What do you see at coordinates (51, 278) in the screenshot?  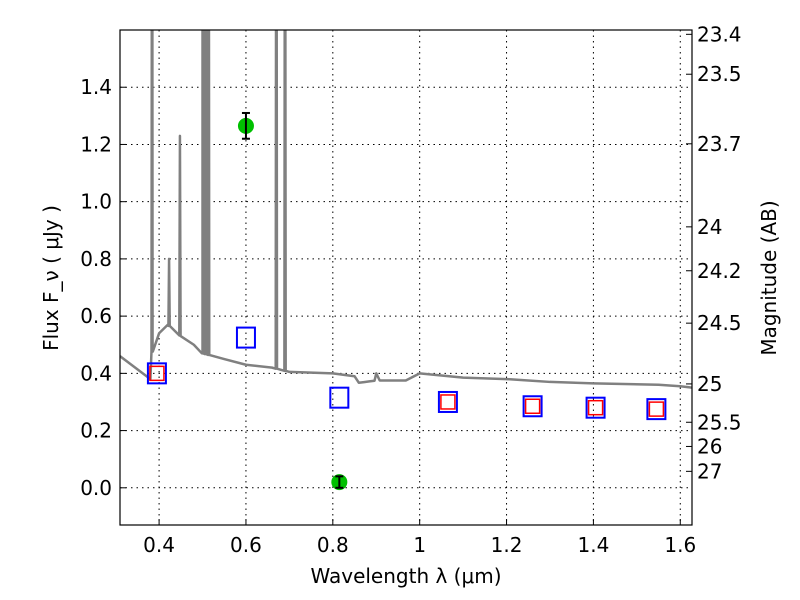 I see `y-axis-label: Flux F_ν ( μJy )` at bounding box center [51, 278].